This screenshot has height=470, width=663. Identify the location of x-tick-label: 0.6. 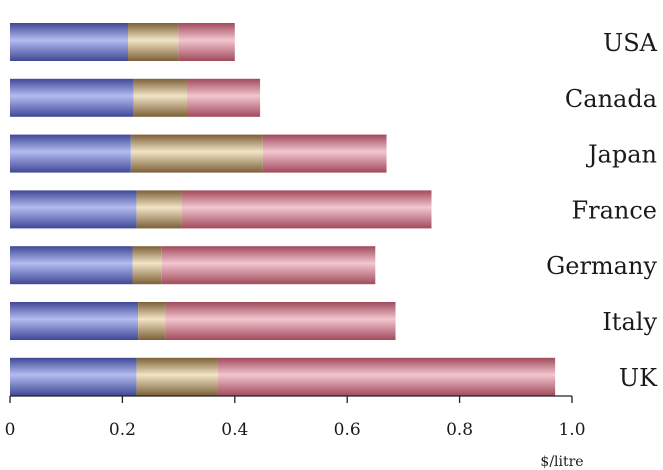
(347, 430).